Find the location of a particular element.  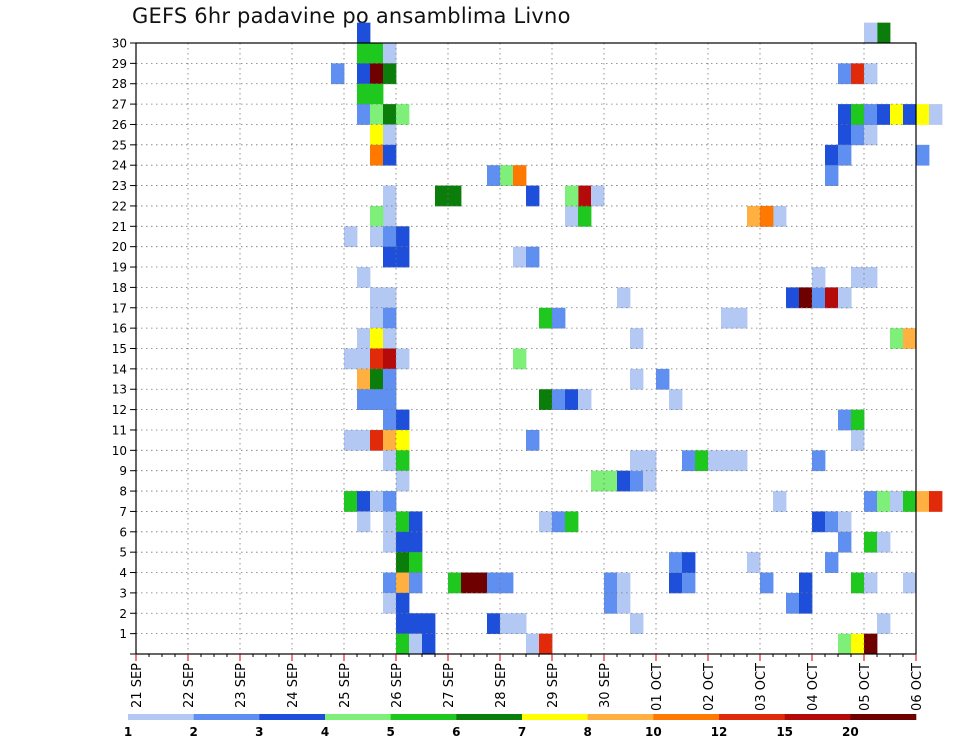

y-tick-label: 30 is located at coordinates (119, 44).